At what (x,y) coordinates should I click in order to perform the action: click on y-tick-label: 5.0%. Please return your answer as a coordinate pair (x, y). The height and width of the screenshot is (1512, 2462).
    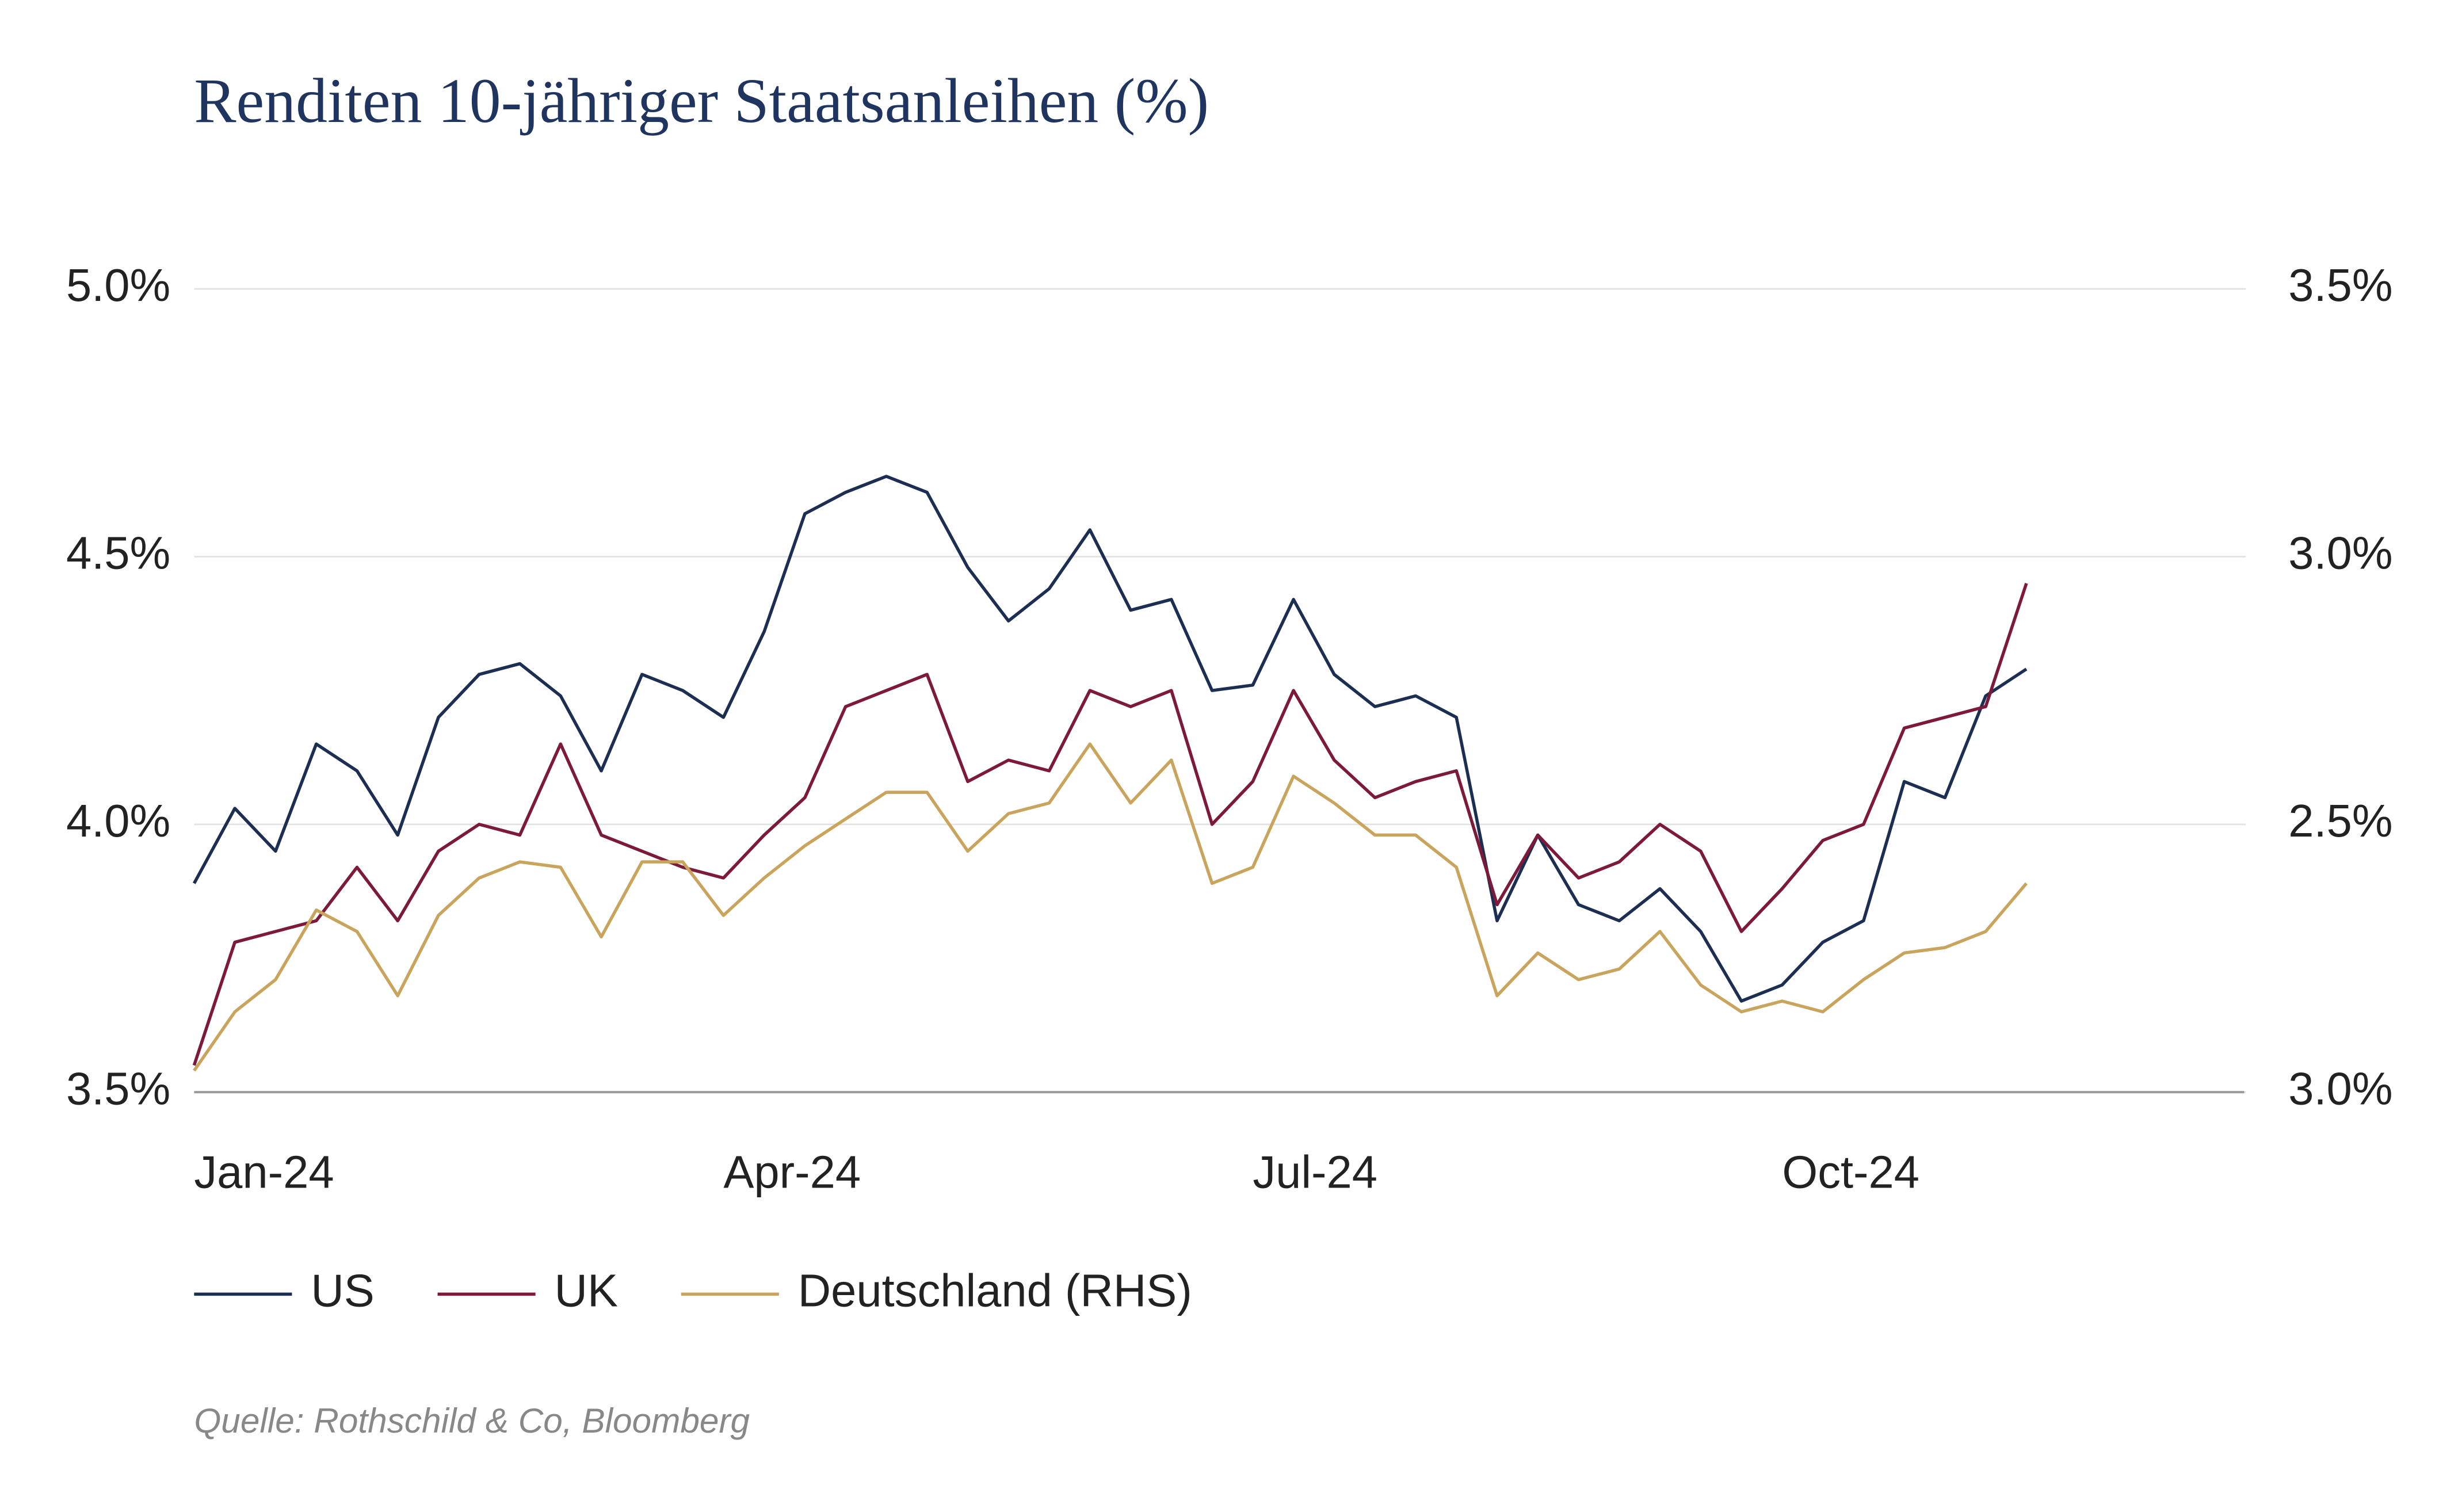
    Looking at the image, I should click on (118, 285).